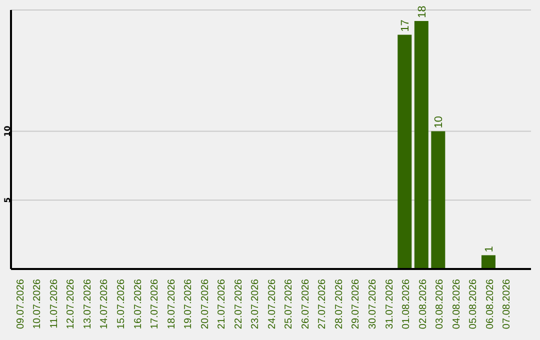 The image size is (540, 340). I want to click on x-tick-label: 20.07.2026, so click(205, 304).